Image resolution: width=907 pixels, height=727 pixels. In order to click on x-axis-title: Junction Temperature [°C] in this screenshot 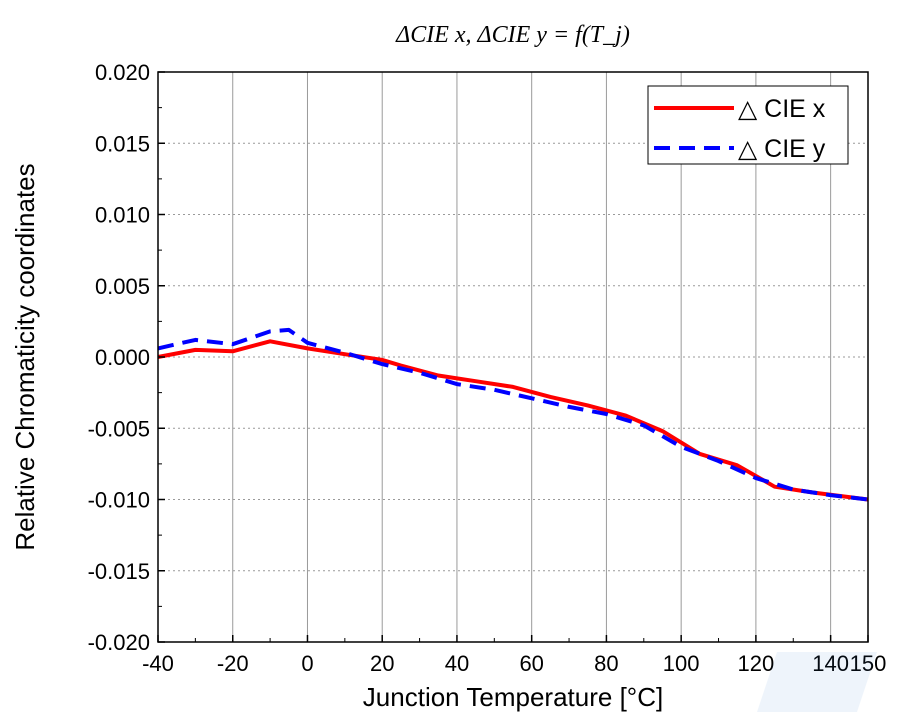, I will do `click(513, 697)`.